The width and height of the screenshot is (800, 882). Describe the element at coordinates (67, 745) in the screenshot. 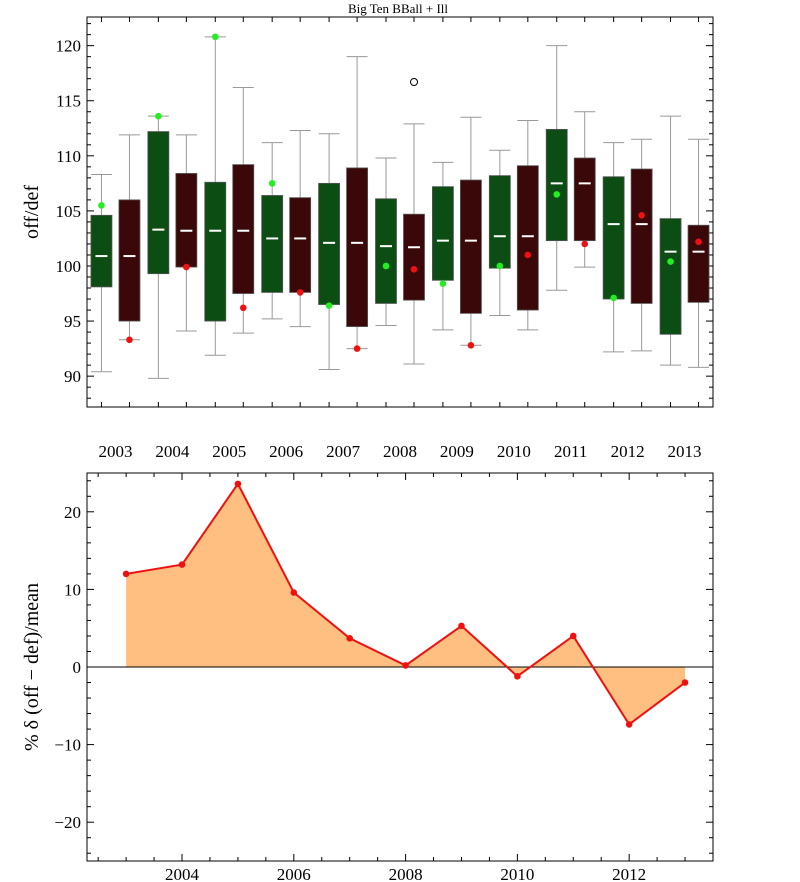

I see `y-tick-label: −10` at that location.